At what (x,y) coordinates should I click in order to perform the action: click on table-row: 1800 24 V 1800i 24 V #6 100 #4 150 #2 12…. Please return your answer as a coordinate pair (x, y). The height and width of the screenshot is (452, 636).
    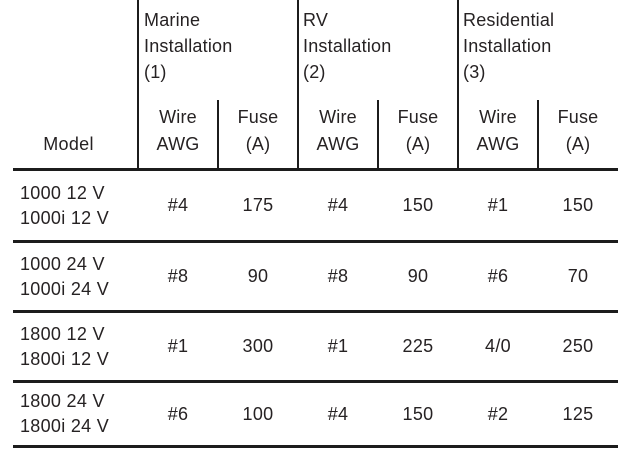
    Looking at the image, I should click on (318, 414).